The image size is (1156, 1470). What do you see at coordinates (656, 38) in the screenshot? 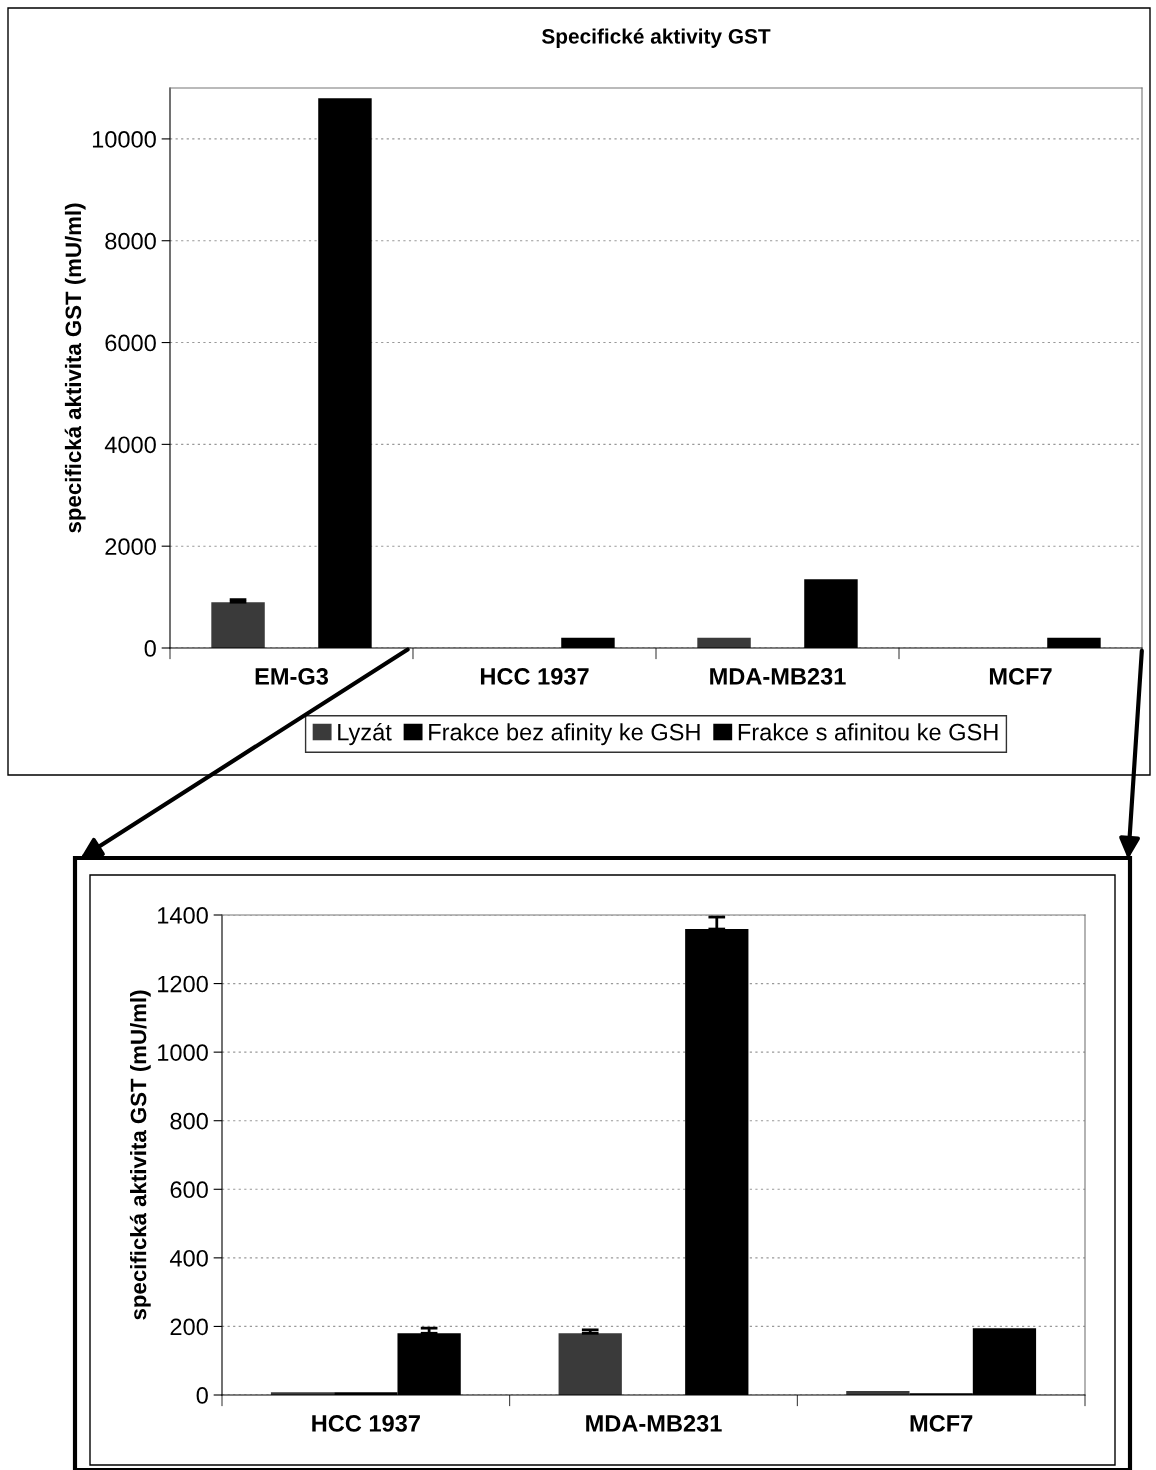
I see `chart-title: Specifické aktivity GST` at bounding box center [656, 38].